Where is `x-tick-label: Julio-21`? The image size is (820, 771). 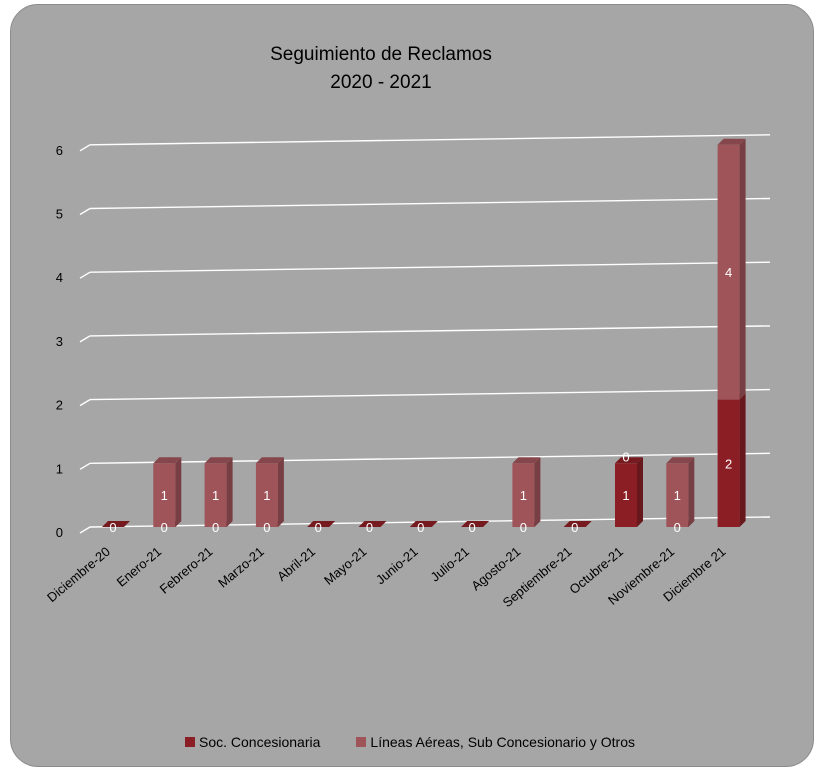 x-tick-label: Julio-21 is located at coordinates (450, 564).